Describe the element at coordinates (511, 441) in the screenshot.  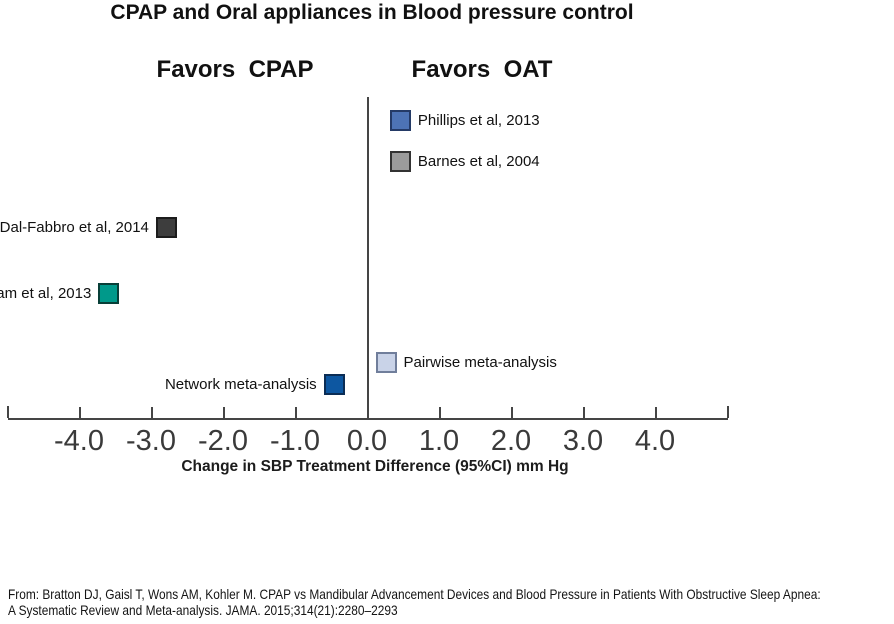
I see `x-tick-label: 2.0` at that location.